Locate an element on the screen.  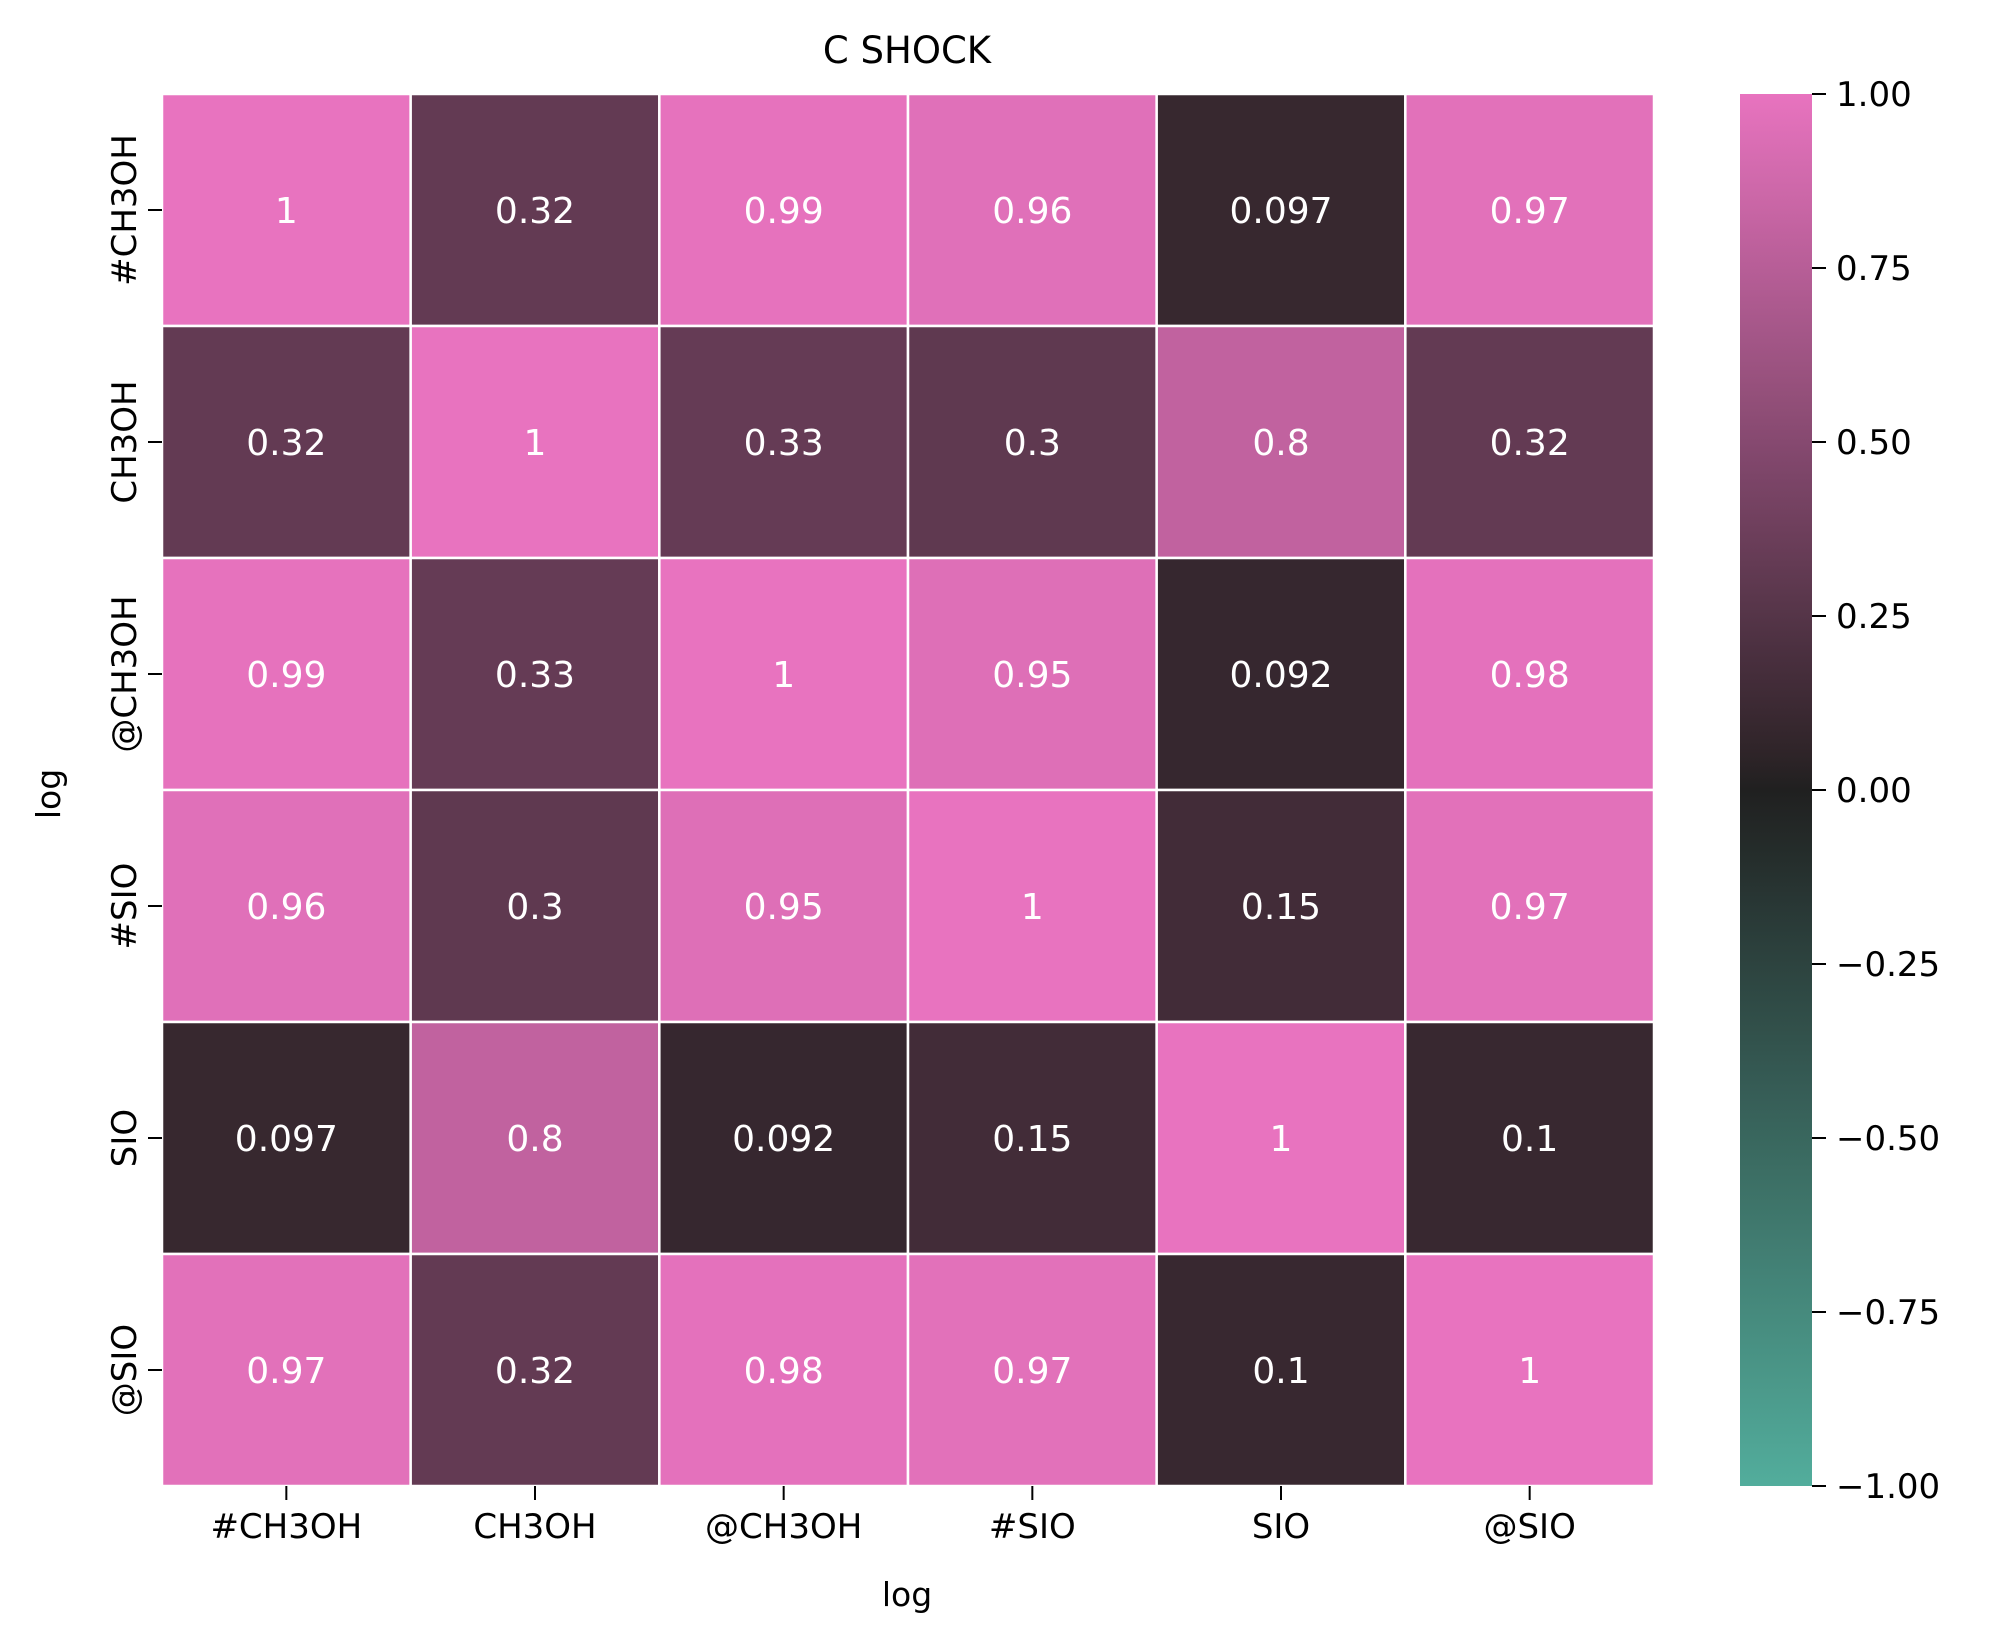
x-tick-label: @SIO is located at coordinates (1529, 1527).